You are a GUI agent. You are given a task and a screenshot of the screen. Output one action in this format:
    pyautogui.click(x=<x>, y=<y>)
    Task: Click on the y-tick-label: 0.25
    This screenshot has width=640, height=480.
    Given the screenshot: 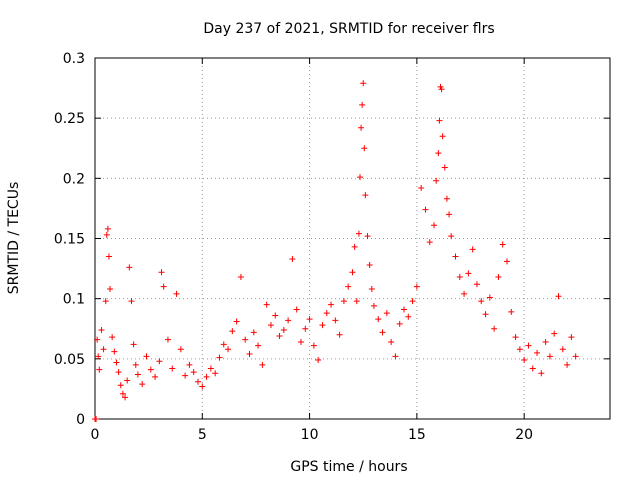 What is the action you would take?
    pyautogui.click(x=69, y=119)
    